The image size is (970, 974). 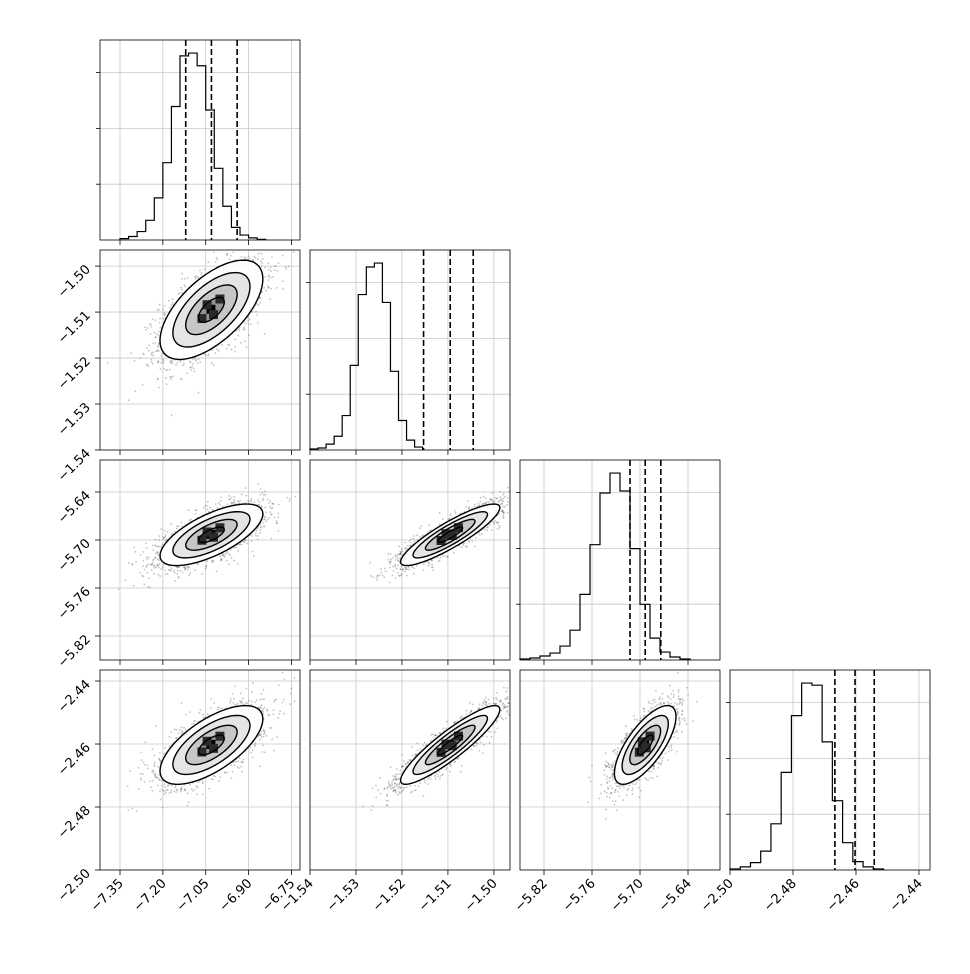 I want to click on contour-line, so click(x=450, y=745).